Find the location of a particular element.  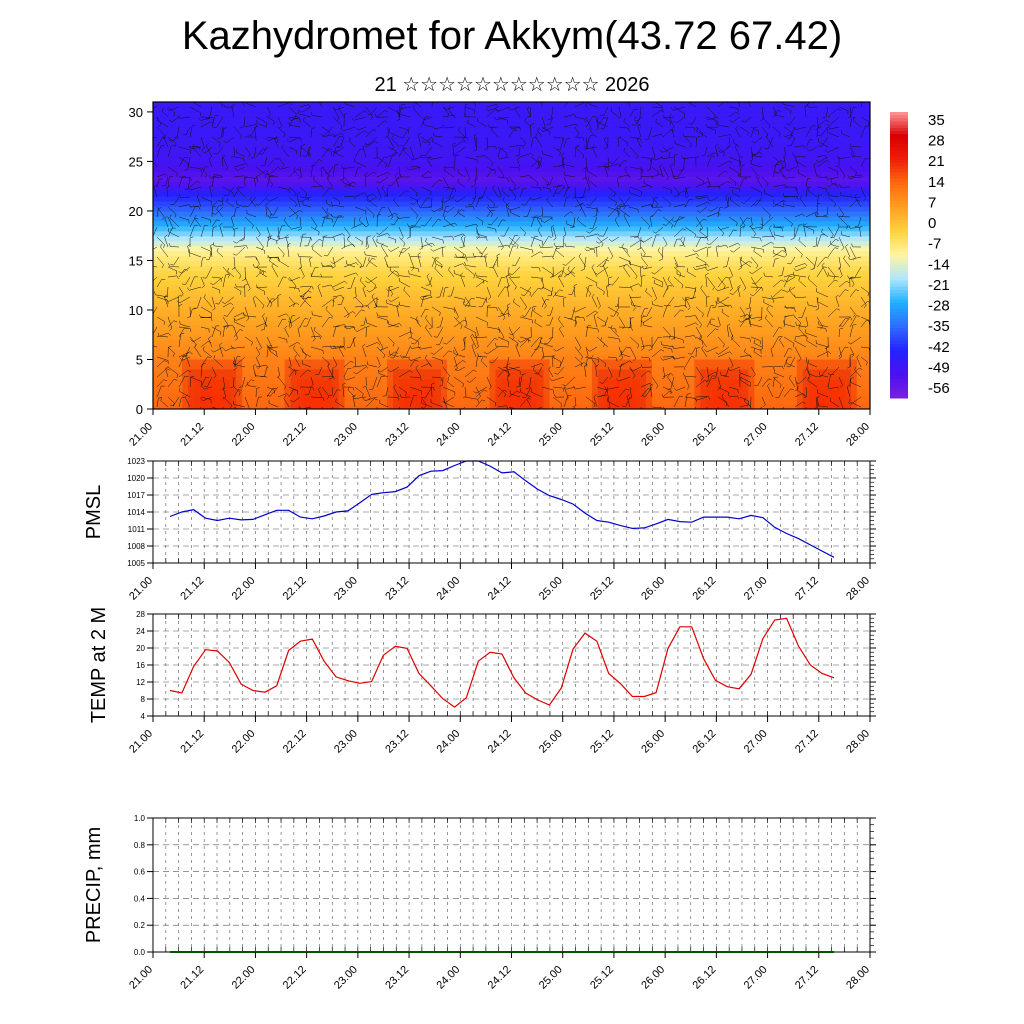

temp-x-tick-label: 24.00 is located at coordinates (448, 742).